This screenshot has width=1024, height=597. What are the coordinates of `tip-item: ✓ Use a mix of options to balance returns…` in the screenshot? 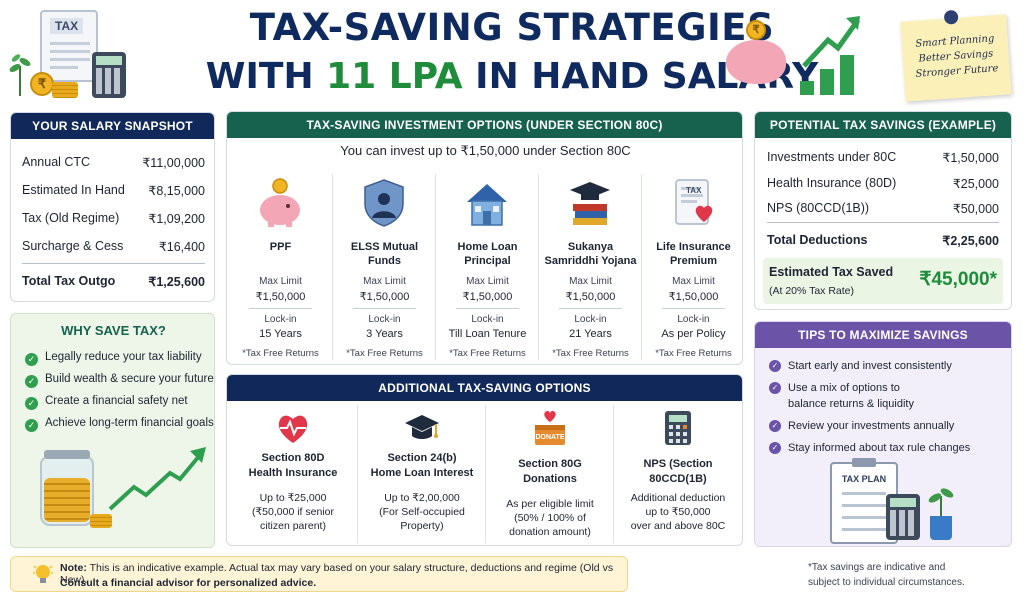 It's located at (849, 396).